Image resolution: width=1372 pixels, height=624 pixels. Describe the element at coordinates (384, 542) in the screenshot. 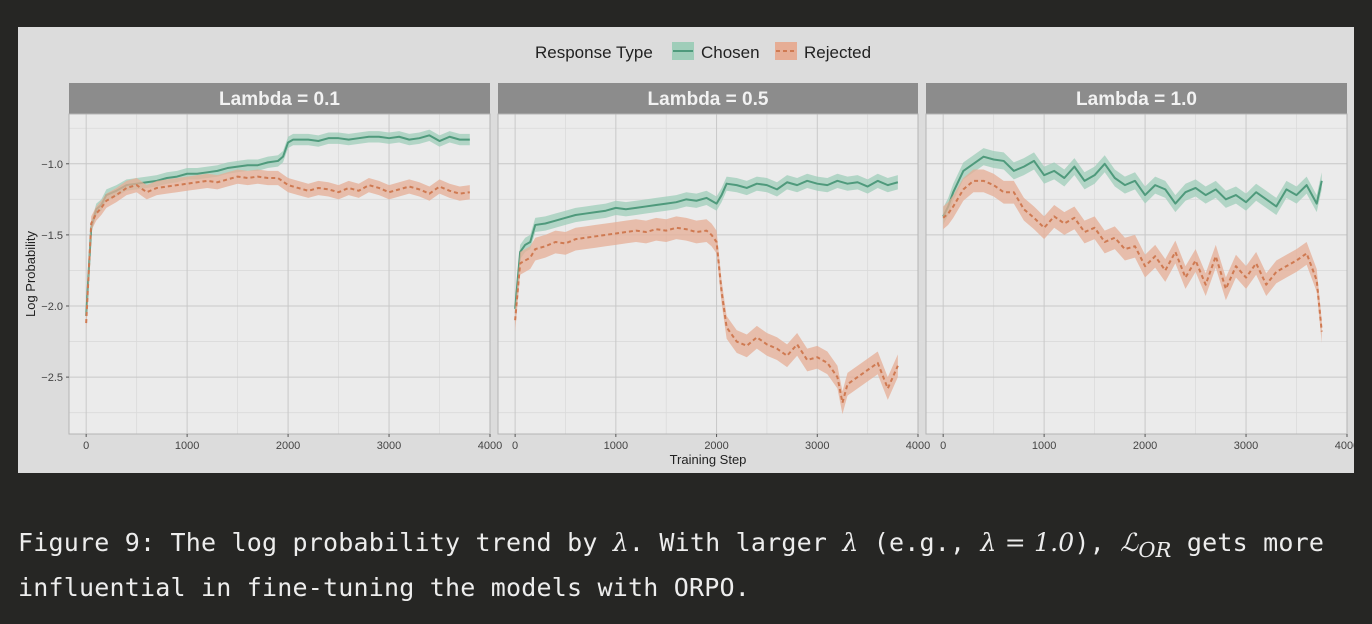

I see `caption-text-1: The log probability trend by` at that location.